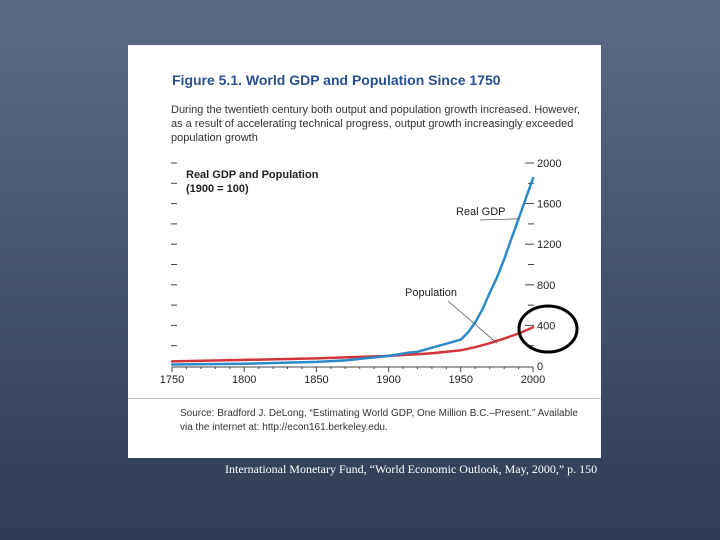 The width and height of the screenshot is (720, 540). I want to click on x-tick-label: 1900, so click(388, 380).